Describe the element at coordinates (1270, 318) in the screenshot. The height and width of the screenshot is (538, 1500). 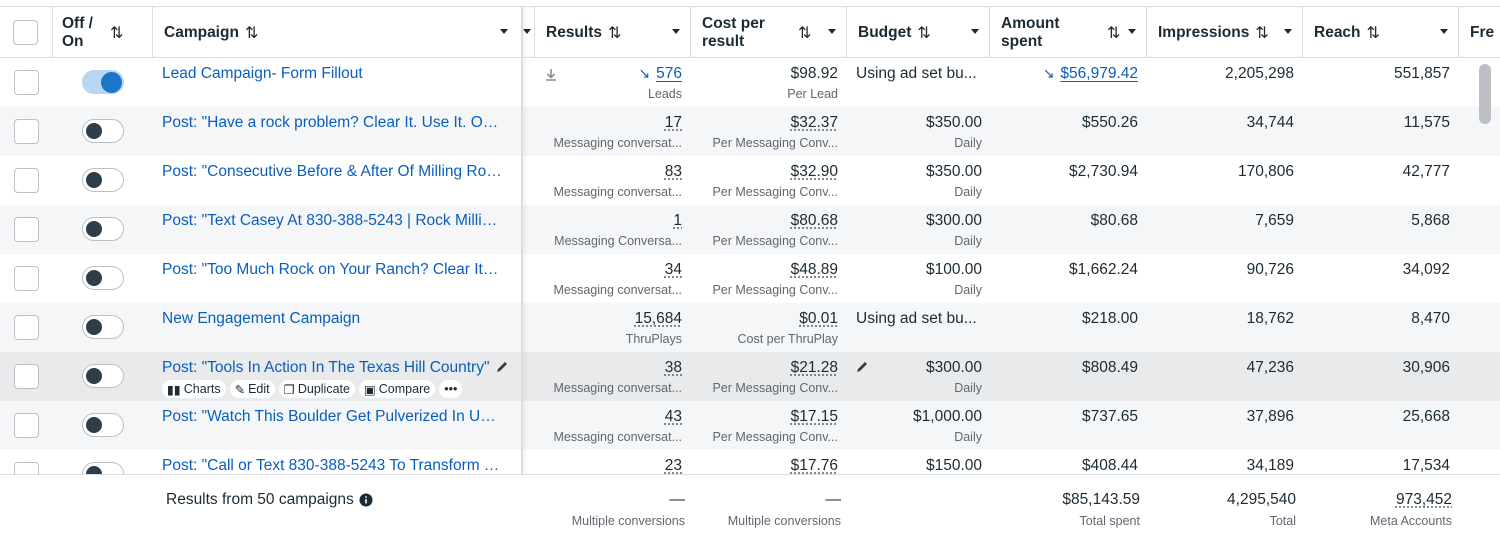
I see `impressions-value: 18,762` at that location.